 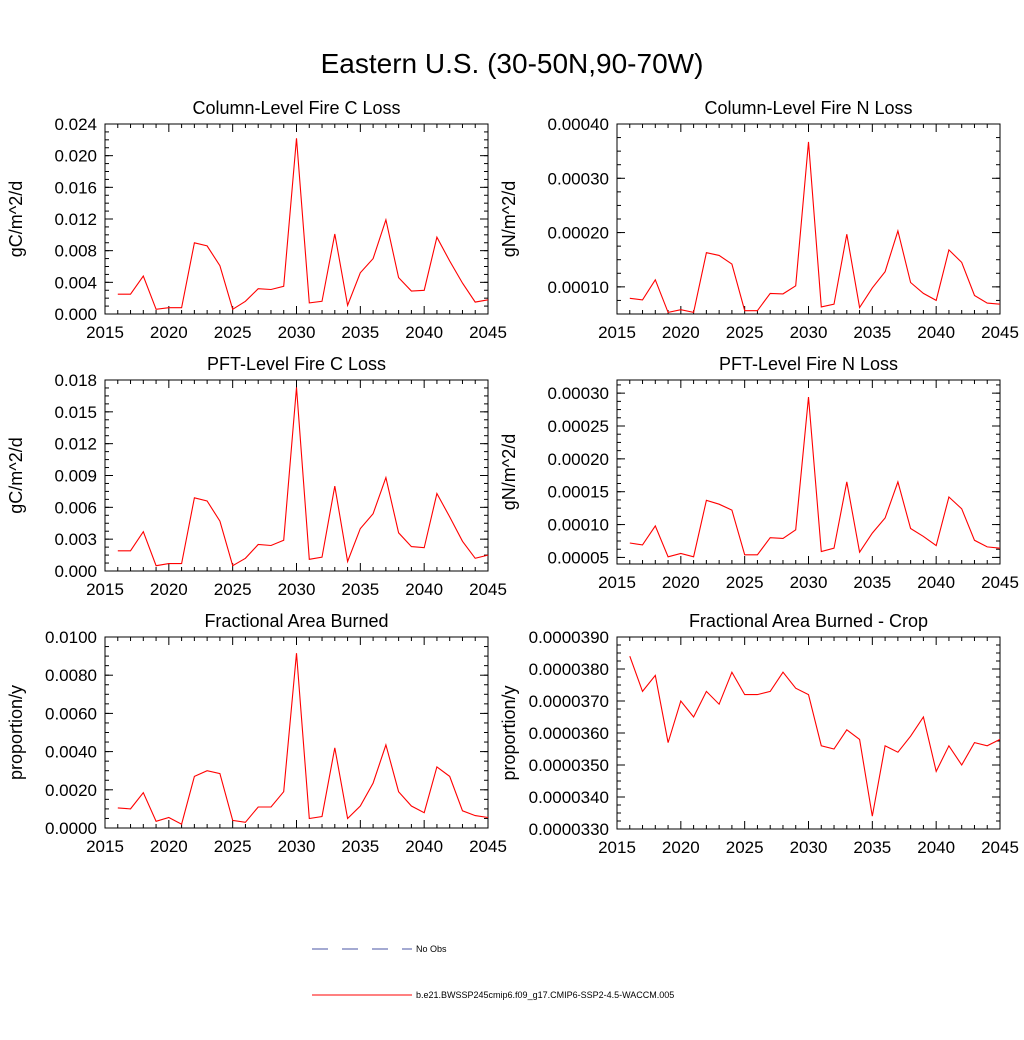 I want to click on y-tick-label: 0.009, so click(x=75, y=476).